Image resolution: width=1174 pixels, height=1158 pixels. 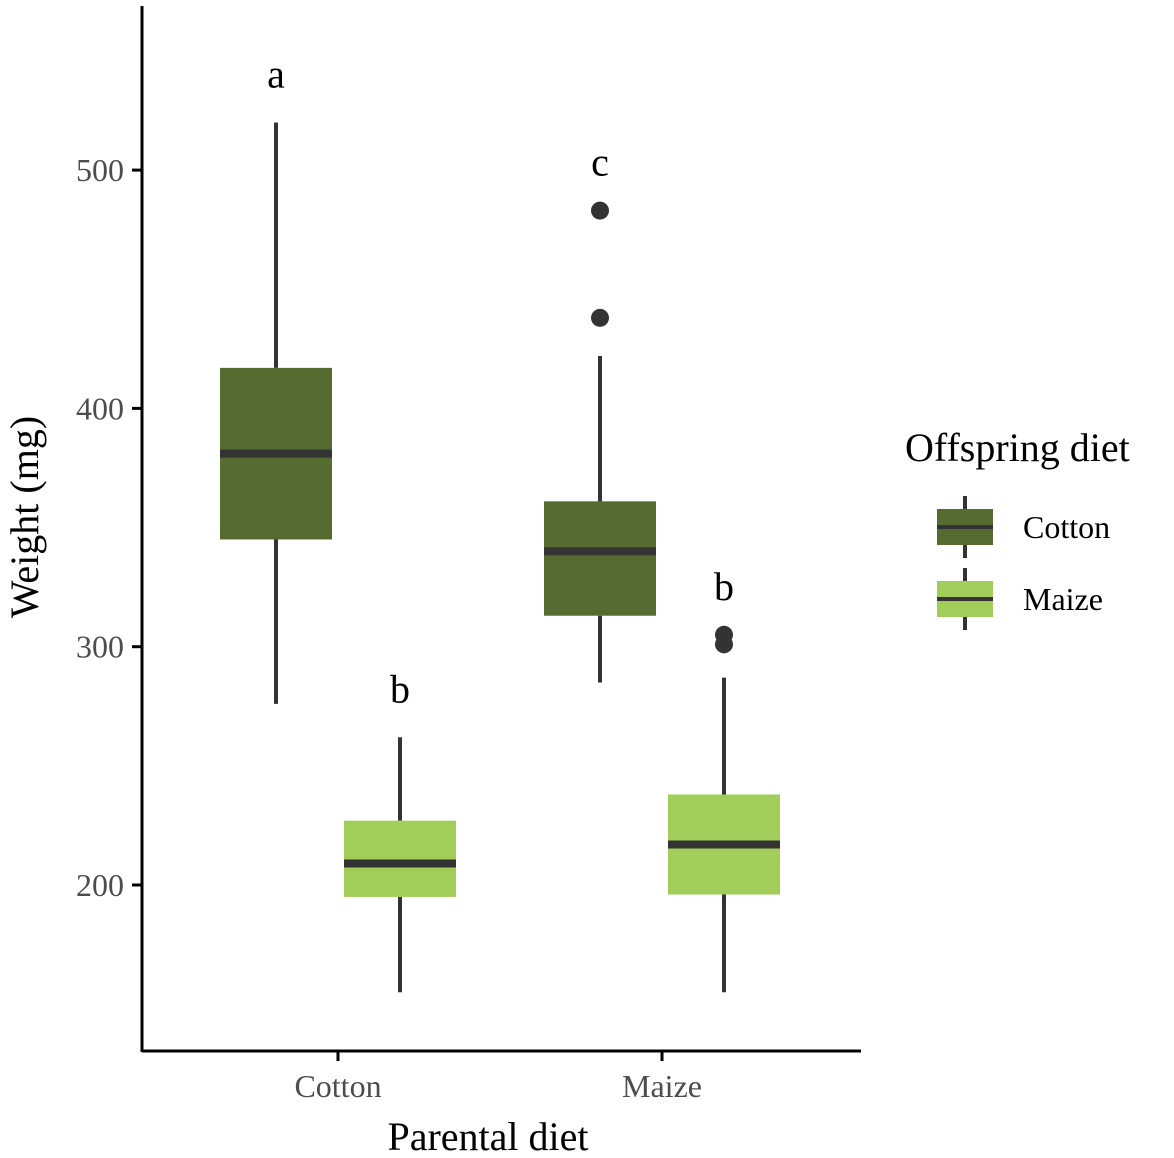 I want to click on box-cotton-maize-iqr, so click(x=600, y=558).